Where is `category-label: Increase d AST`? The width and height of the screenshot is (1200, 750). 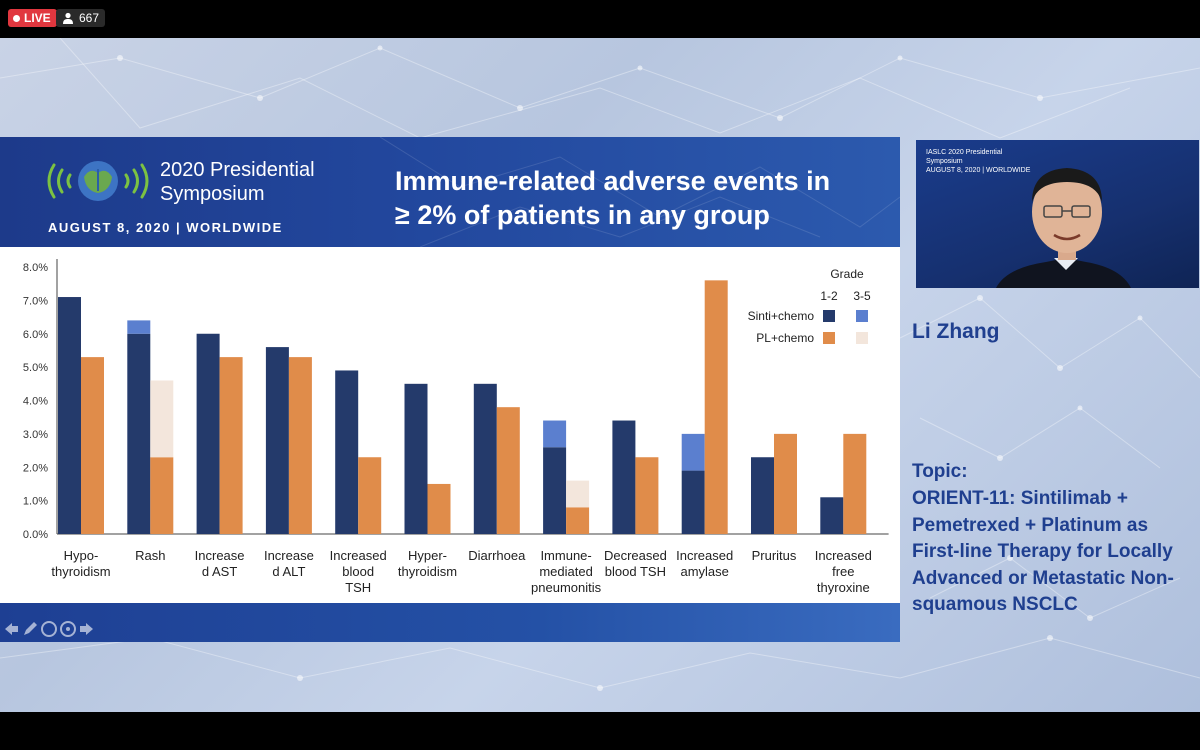
category-label: Increase d AST is located at coordinates (220, 563).